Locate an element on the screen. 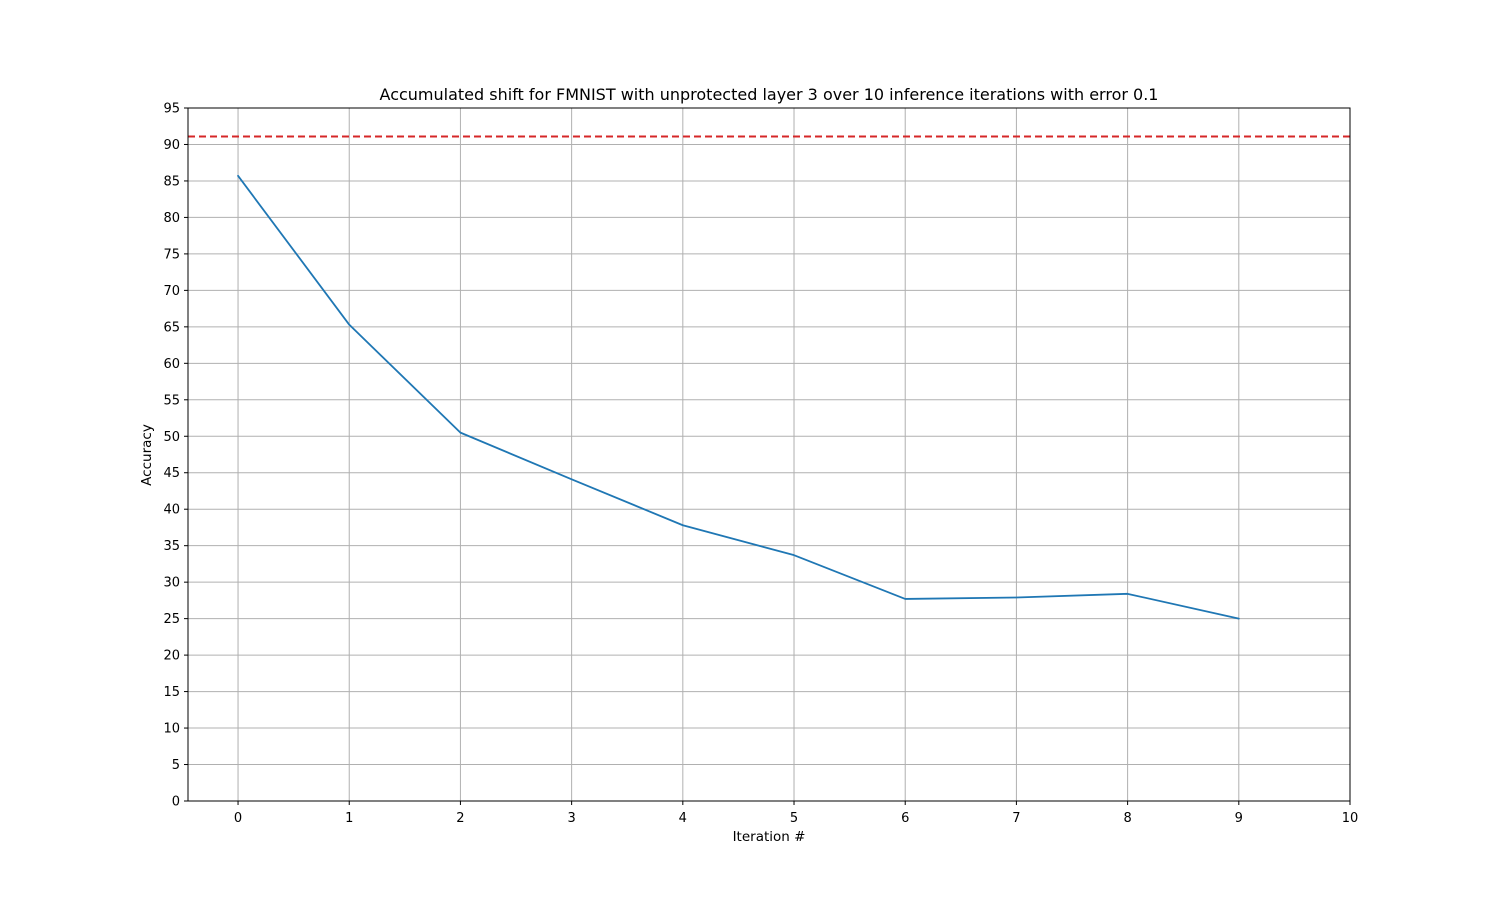  x-tick-label: 5 is located at coordinates (794, 818).